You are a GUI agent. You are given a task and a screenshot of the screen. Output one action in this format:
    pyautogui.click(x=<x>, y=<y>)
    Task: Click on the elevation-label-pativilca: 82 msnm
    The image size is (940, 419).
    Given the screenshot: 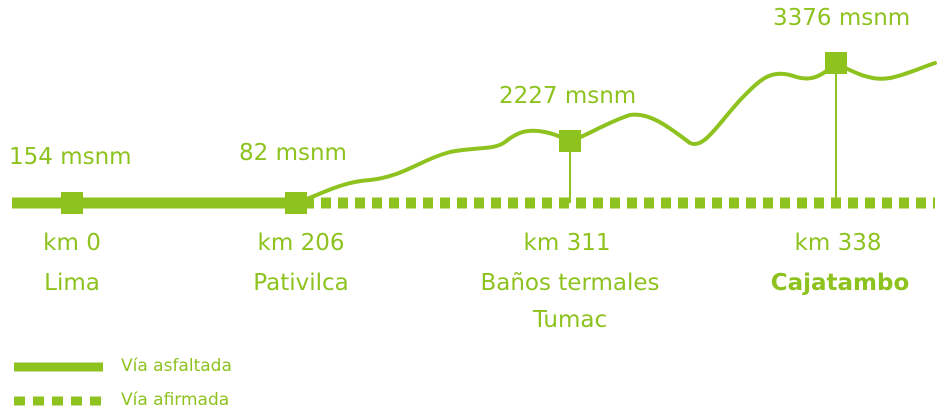 What is the action you would take?
    pyautogui.click(x=293, y=153)
    